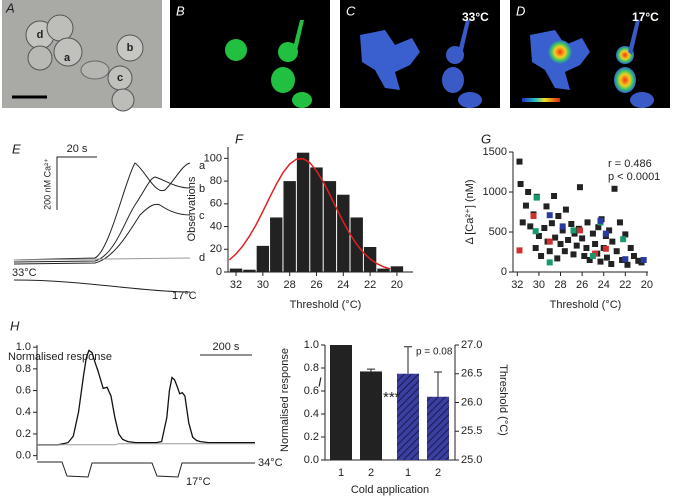  I want to click on fluorescence-image: B, so click(250, 54).